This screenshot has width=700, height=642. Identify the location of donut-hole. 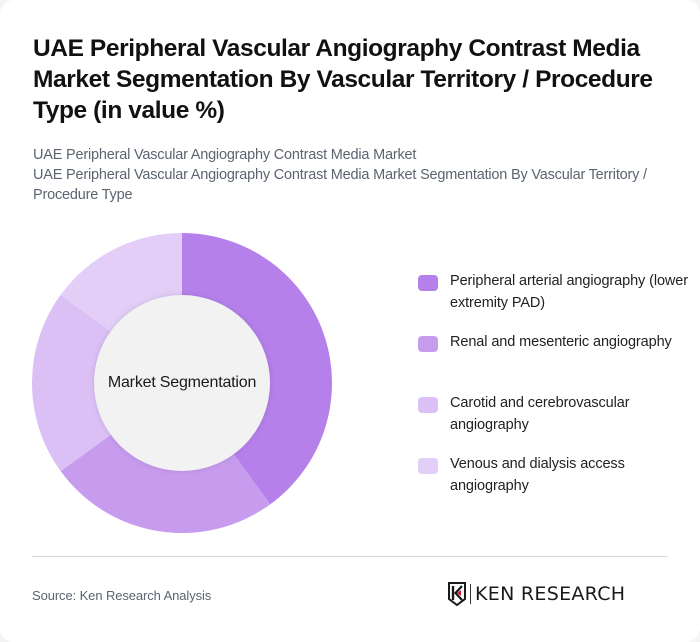
(182, 383).